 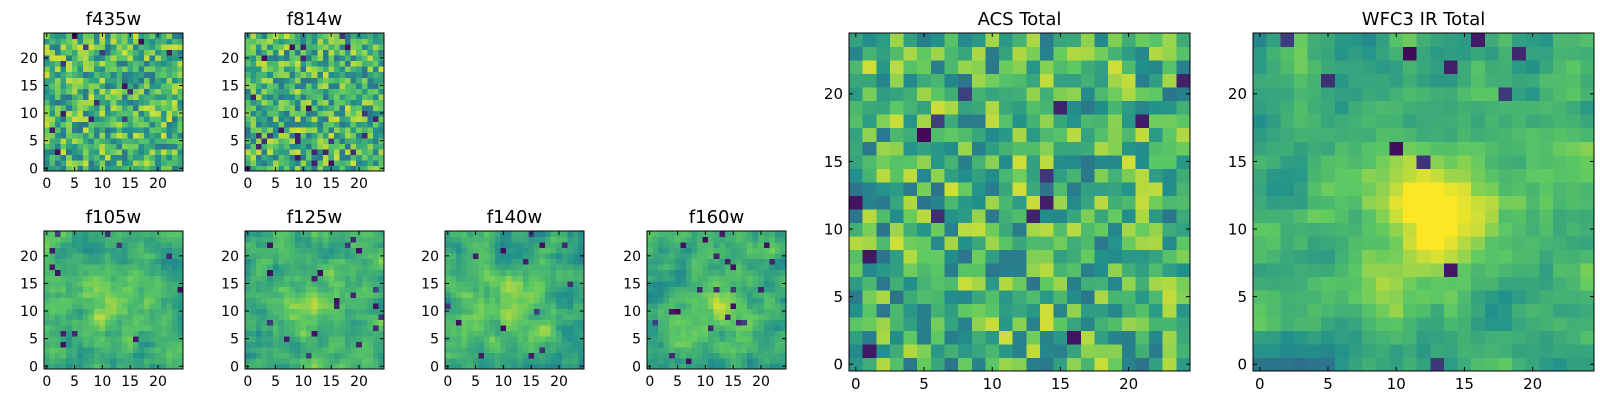 What do you see at coordinates (649, 382) in the screenshot?
I see `x-tick-label: 0` at bounding box center [649, 382].